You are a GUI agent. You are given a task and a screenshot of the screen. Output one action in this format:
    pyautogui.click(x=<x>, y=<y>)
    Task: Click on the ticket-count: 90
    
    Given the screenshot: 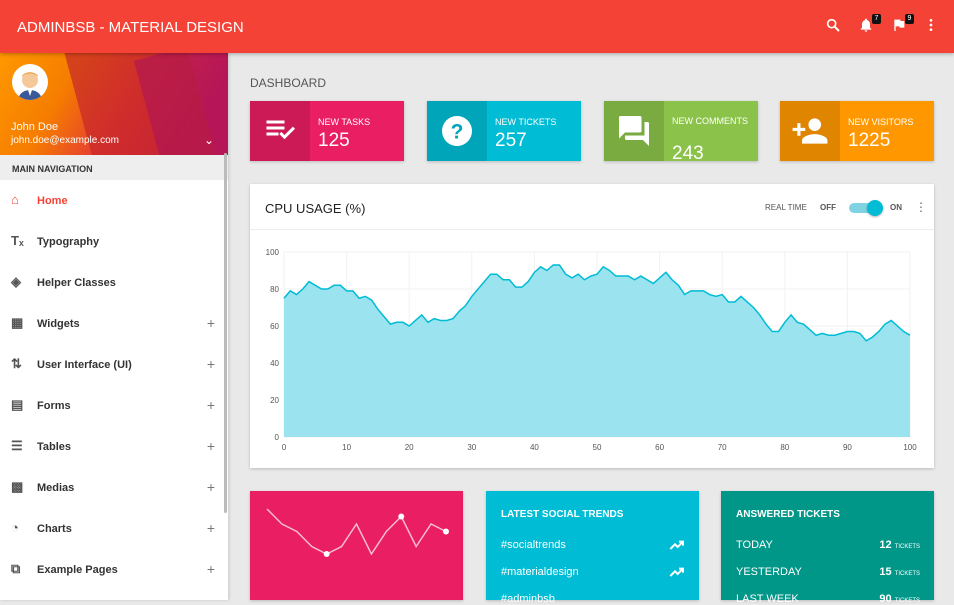 What is the action you would take?
    pyautogui.click(x=885, y=599)
    